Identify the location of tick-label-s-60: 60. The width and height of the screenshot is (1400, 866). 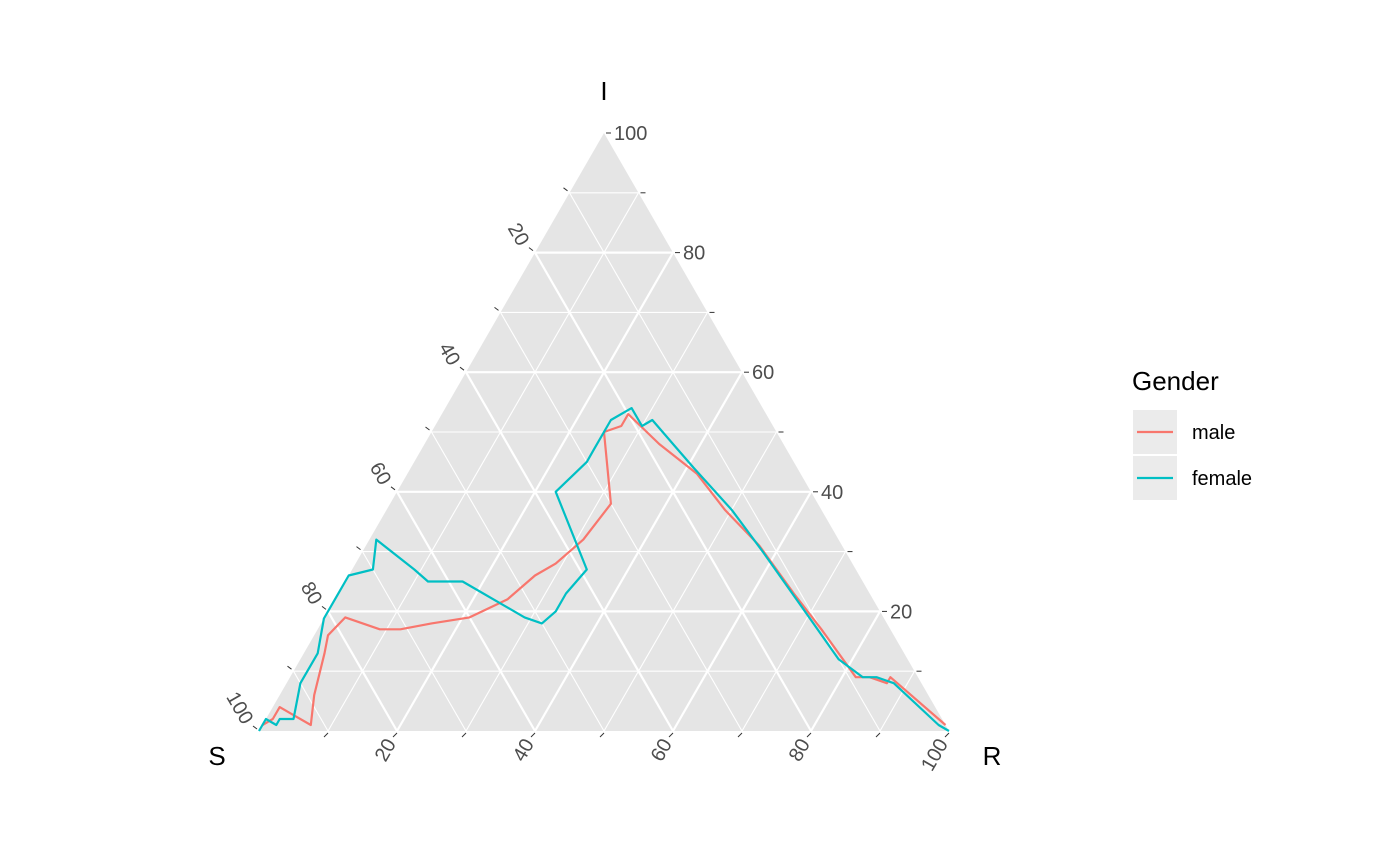
(380, 474).